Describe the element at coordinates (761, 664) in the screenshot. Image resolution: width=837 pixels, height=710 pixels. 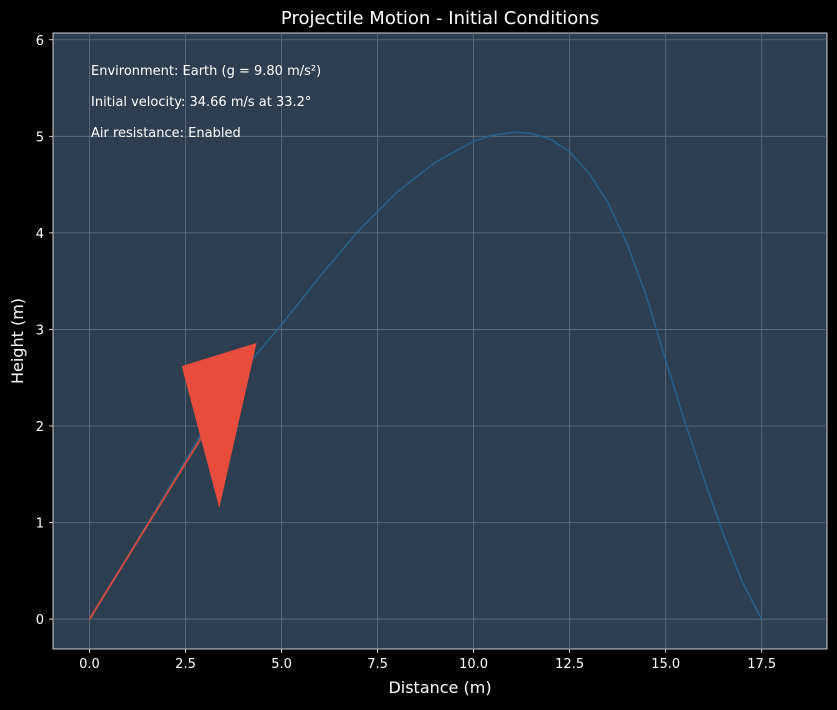
I see `x-tick-label: 17.5` at that location.